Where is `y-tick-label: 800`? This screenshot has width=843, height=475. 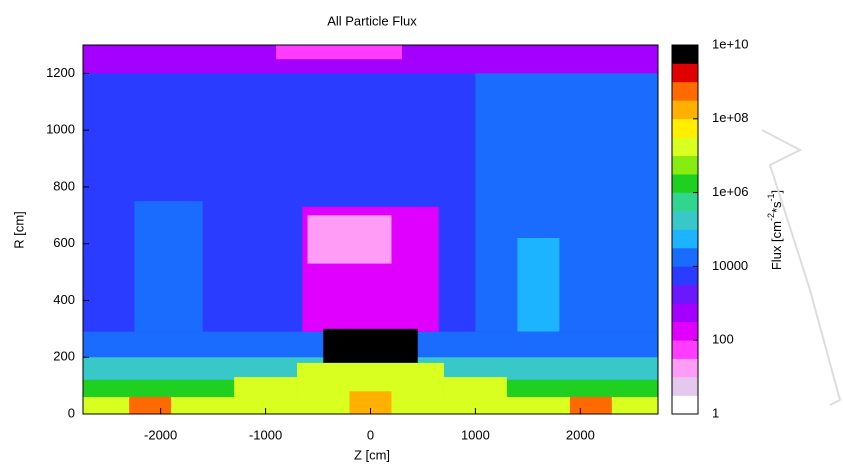
y-tick-label: 800 is located at coordinates (64, 185).